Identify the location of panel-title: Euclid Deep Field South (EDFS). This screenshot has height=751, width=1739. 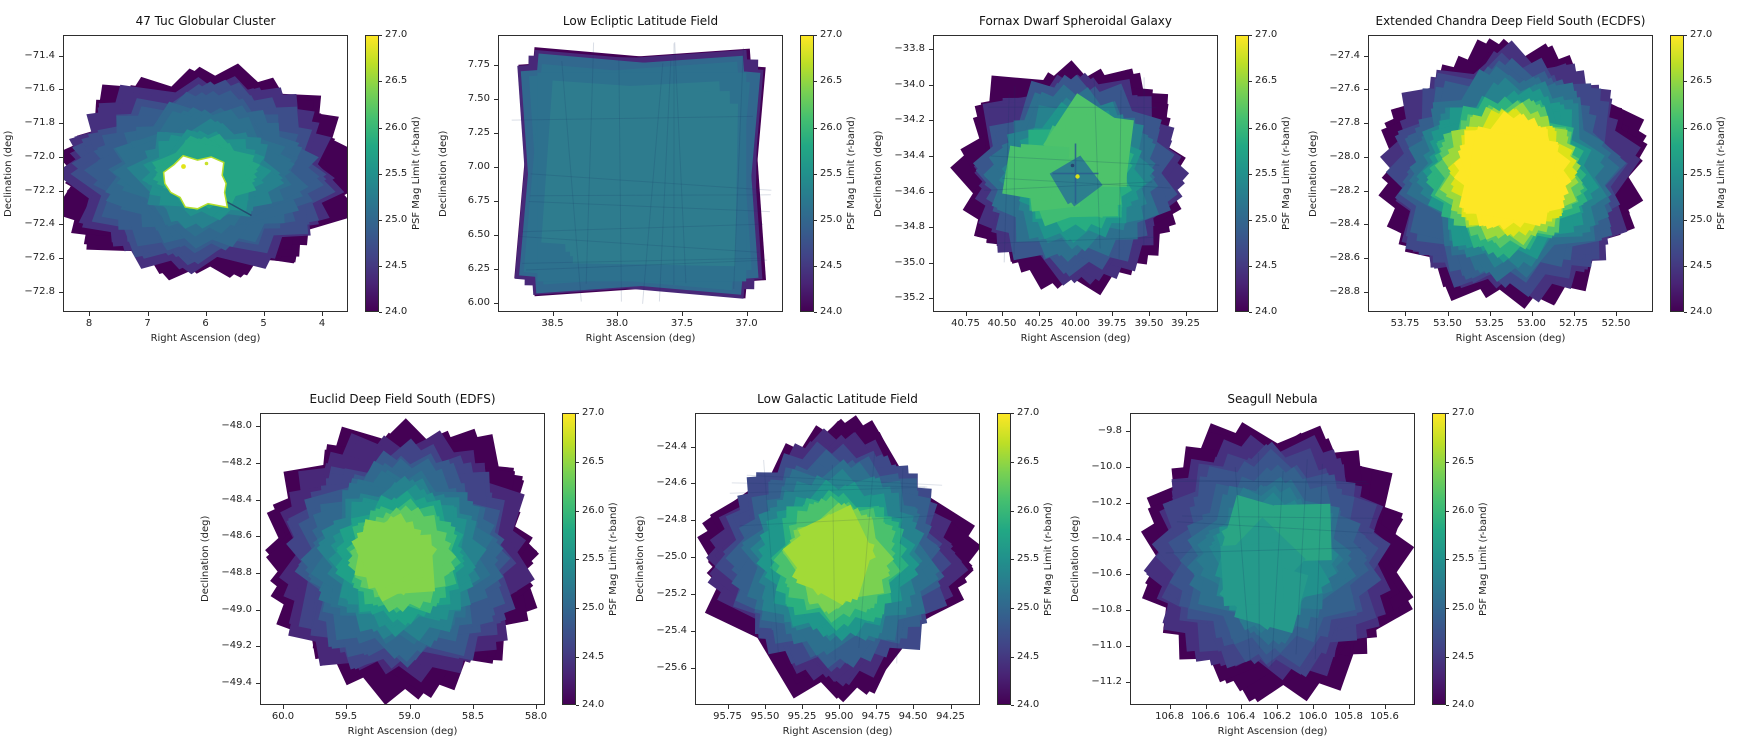
(402, 399).